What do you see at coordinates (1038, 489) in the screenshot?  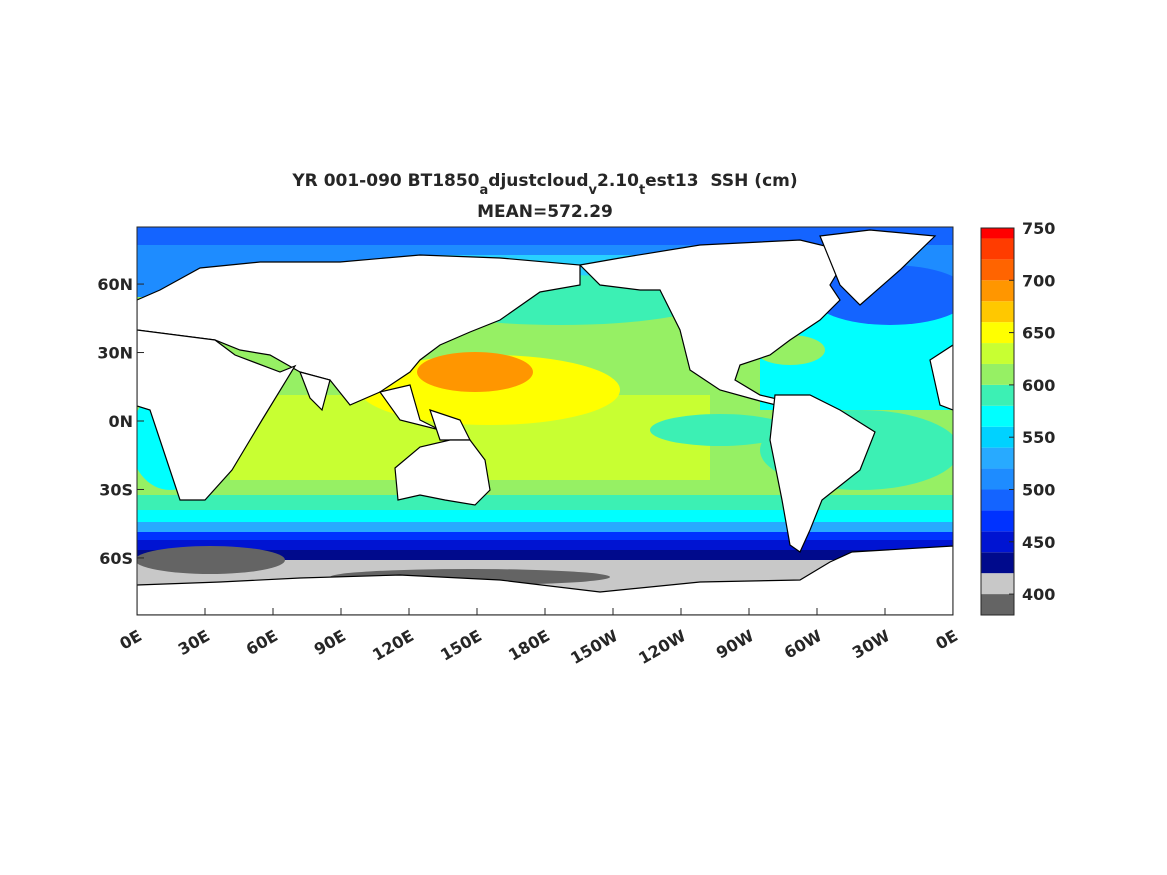 I see `colorbar-tick-label: 500` at bounding box center [1038, 489].